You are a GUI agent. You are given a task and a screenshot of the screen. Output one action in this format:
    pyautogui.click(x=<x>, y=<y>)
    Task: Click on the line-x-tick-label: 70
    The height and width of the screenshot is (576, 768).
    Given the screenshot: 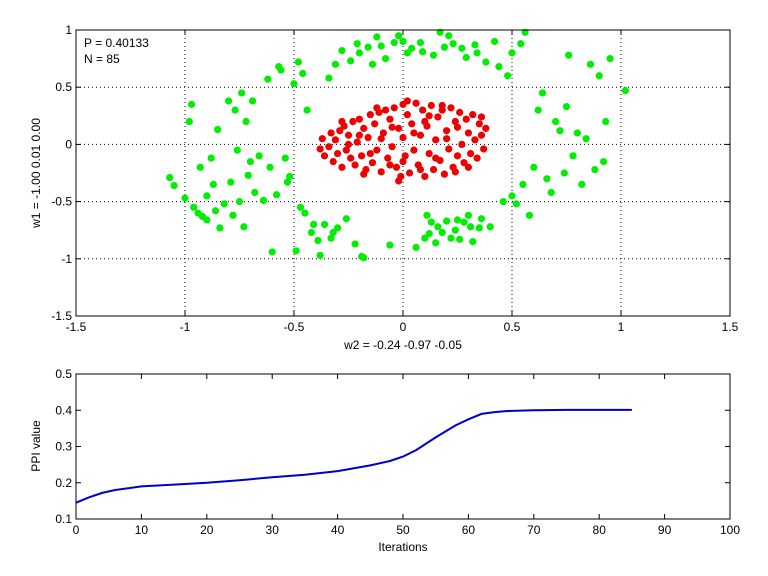 What is the action you would take?
    pyautogui.click(x=534, y=530)
    